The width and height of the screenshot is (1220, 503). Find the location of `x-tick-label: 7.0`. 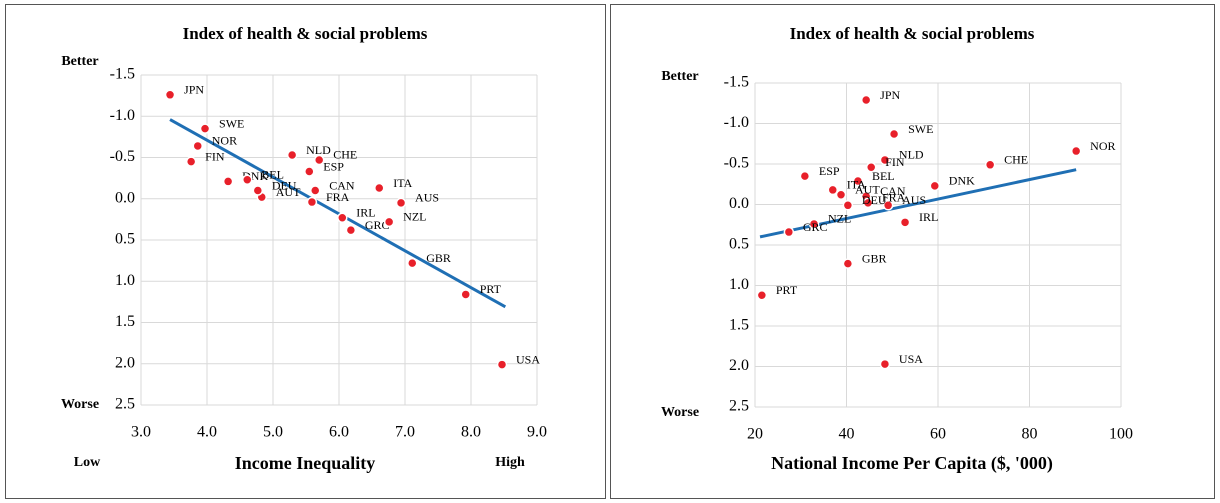

x-tick-label: 7.0 is located at coordinates (405, 432).